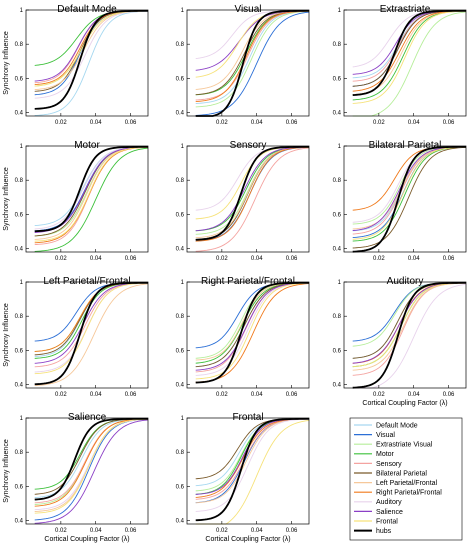 The image size is (474, 550). What do you see at coordinates (247, 417) in the screenshot?
I see `panel-title: Frontal` at bounding box center [247, 417].